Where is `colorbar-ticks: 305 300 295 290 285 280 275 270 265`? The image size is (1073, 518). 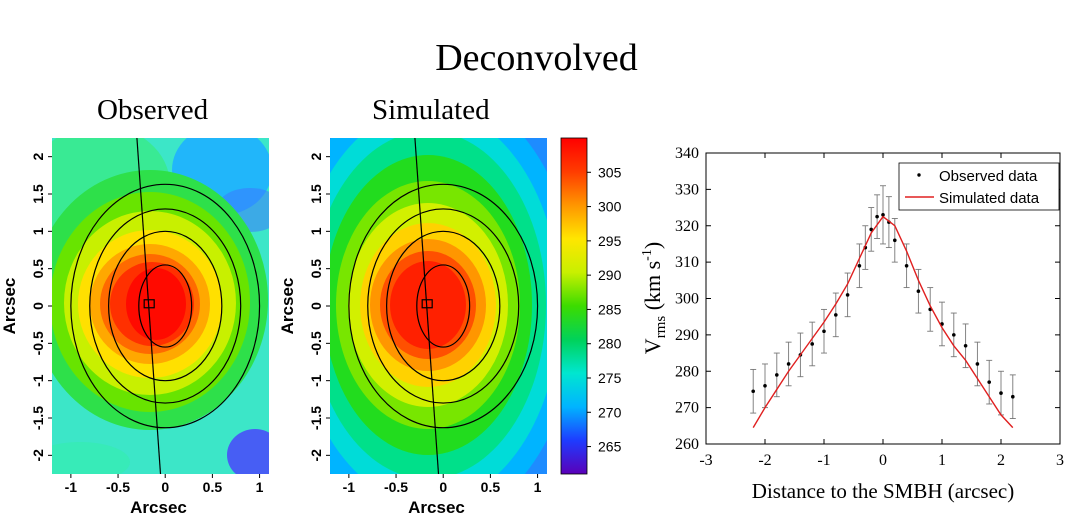
colorbar-ticks: 305 300 295 290 285 280 275 270 265 is located at coordinates (604, 309).